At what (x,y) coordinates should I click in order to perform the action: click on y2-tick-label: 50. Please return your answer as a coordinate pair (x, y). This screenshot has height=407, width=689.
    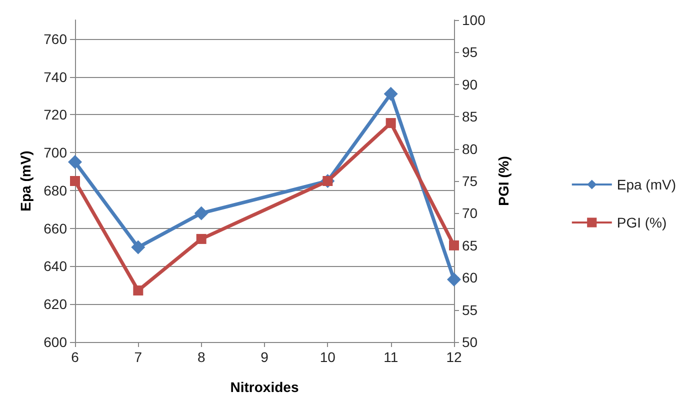
    Looking at the image, I should click on (470, 342).